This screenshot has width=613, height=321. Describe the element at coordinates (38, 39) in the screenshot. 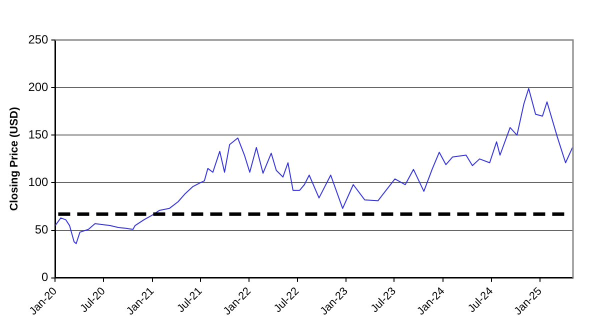

I see `y-tick-label: 250` at that location.